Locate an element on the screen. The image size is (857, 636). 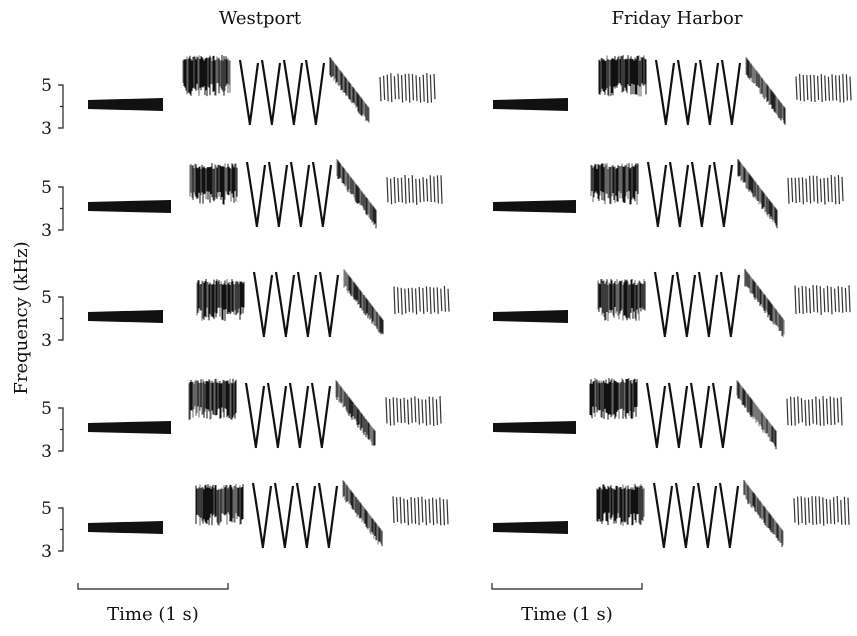
frequency-bracket is located at coordinates (61, 208).